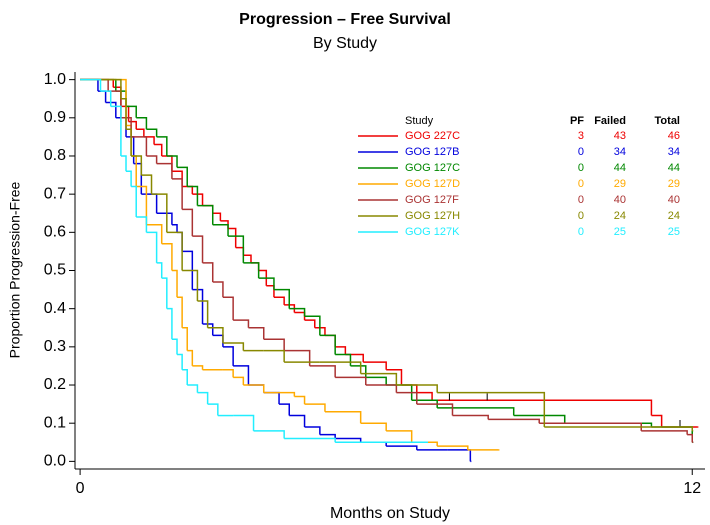 The height and width of the screenshot is (525, 710). Describe the element at coordinates (390, 513) in the screenshot. I see `x-axis-label: Months on Study` at that location.